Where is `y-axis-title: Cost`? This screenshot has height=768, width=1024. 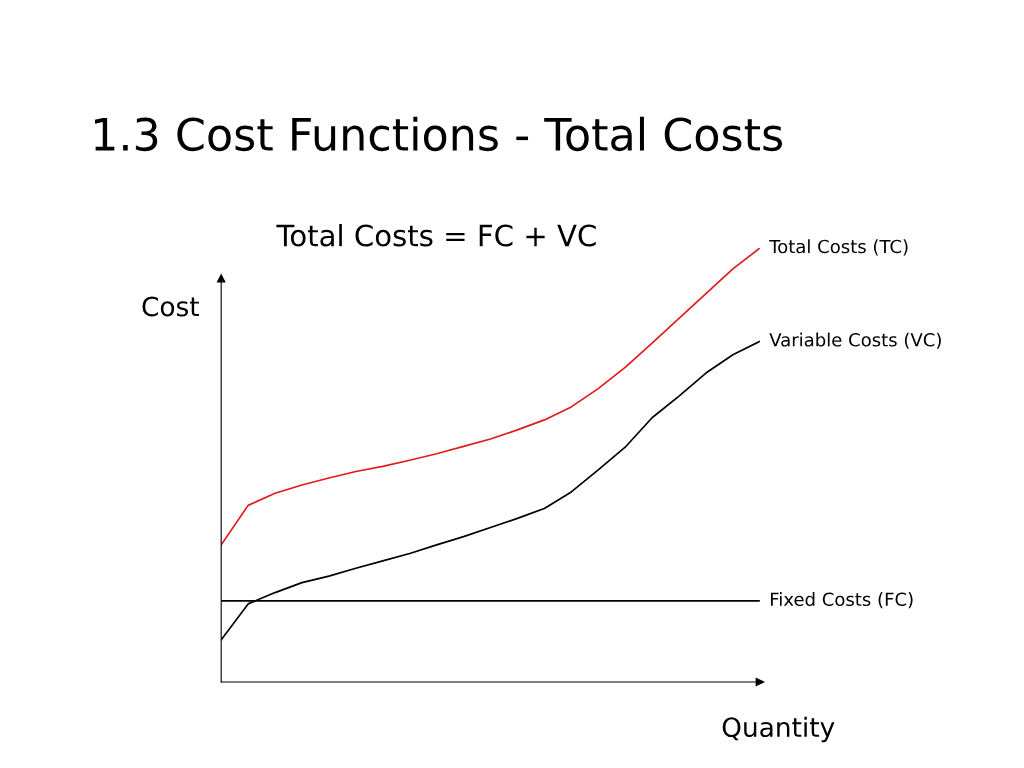 y-axis-title: Cost is located at coordinates (171, 306).